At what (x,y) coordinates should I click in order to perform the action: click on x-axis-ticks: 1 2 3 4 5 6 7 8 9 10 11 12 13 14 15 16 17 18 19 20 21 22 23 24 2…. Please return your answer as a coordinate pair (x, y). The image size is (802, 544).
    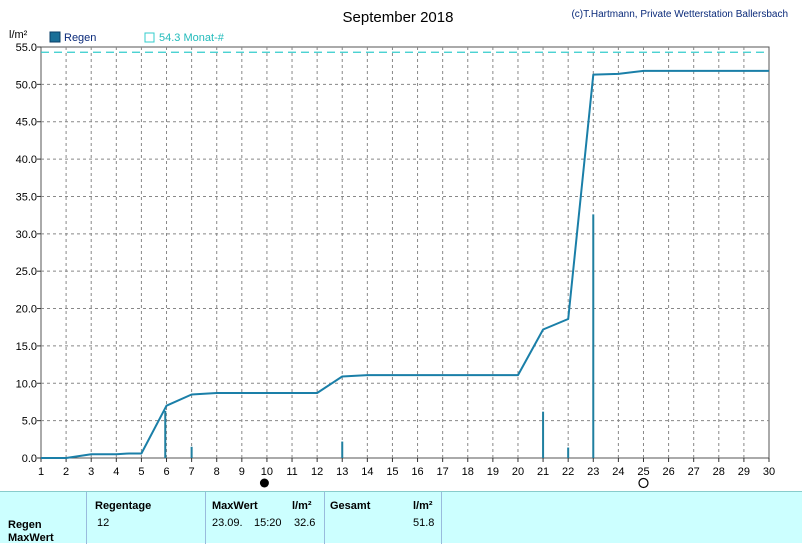
    Looking at the image, I should click on (406, 468).